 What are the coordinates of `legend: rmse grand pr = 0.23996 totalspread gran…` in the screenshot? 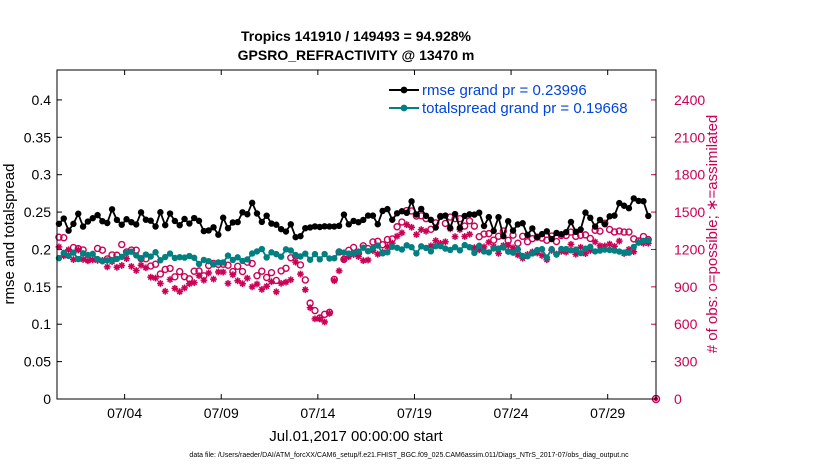 It's located at (517, 99).